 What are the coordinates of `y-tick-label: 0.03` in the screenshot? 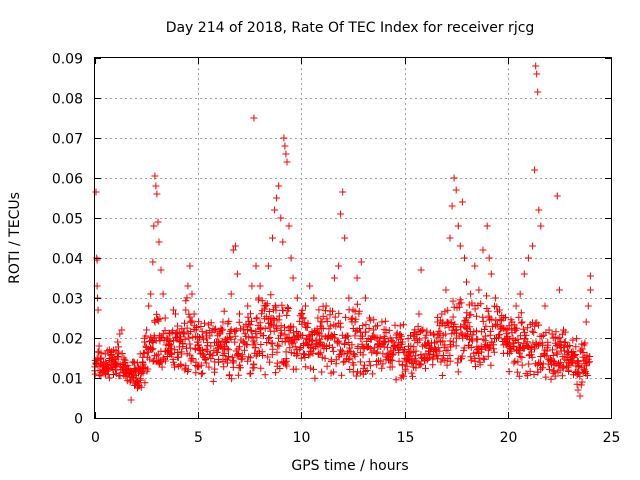 It's located at (67, 300).